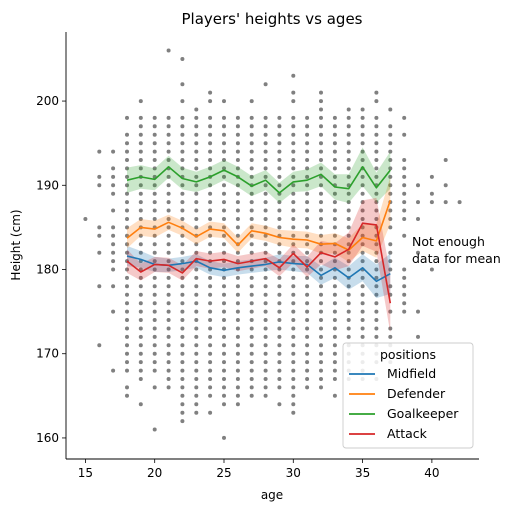  What do you see at coordinates (293, 473) in the screenshot?
I see `x-tick-label: 30` at bounding box center [293, 473].